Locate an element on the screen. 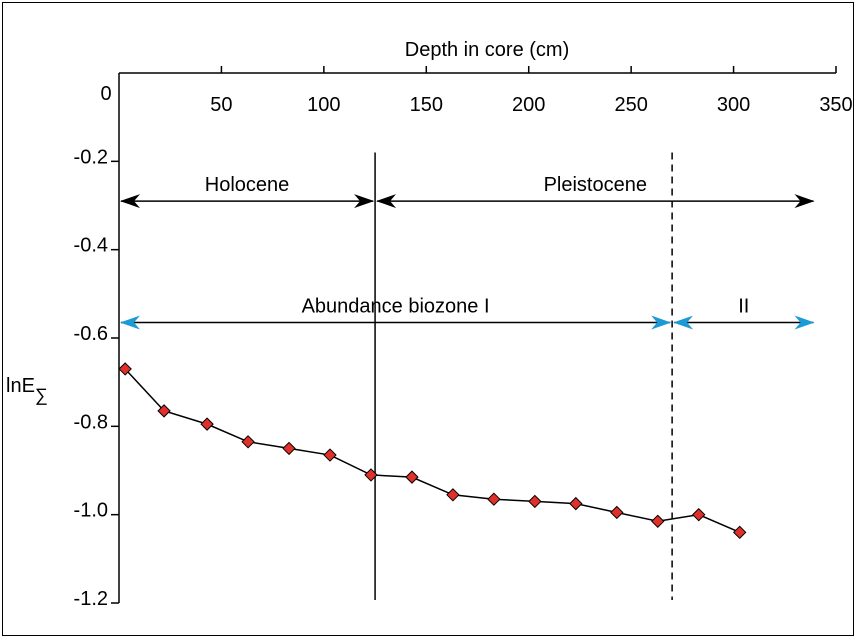 The width and height of the screenshot is (858, 640). y-tick-label: -1.0 is located at coordinates (91, 511).